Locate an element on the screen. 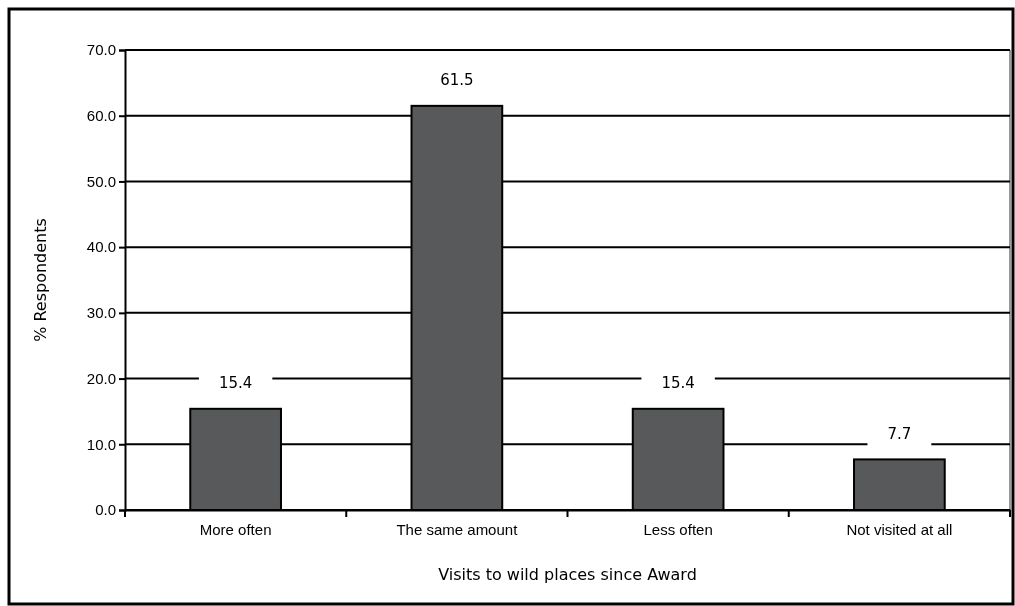 The image size is (1015, 606). x-tick-label: Not visited at all is located at coordinates (899, 529).